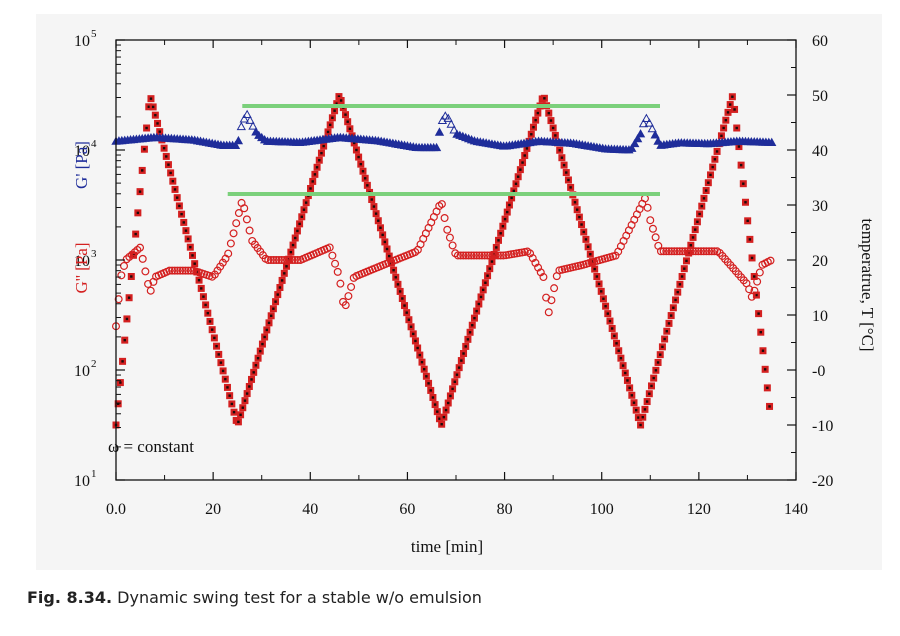  I want to click on y-left-tick-label: 10, so click(82, 151).